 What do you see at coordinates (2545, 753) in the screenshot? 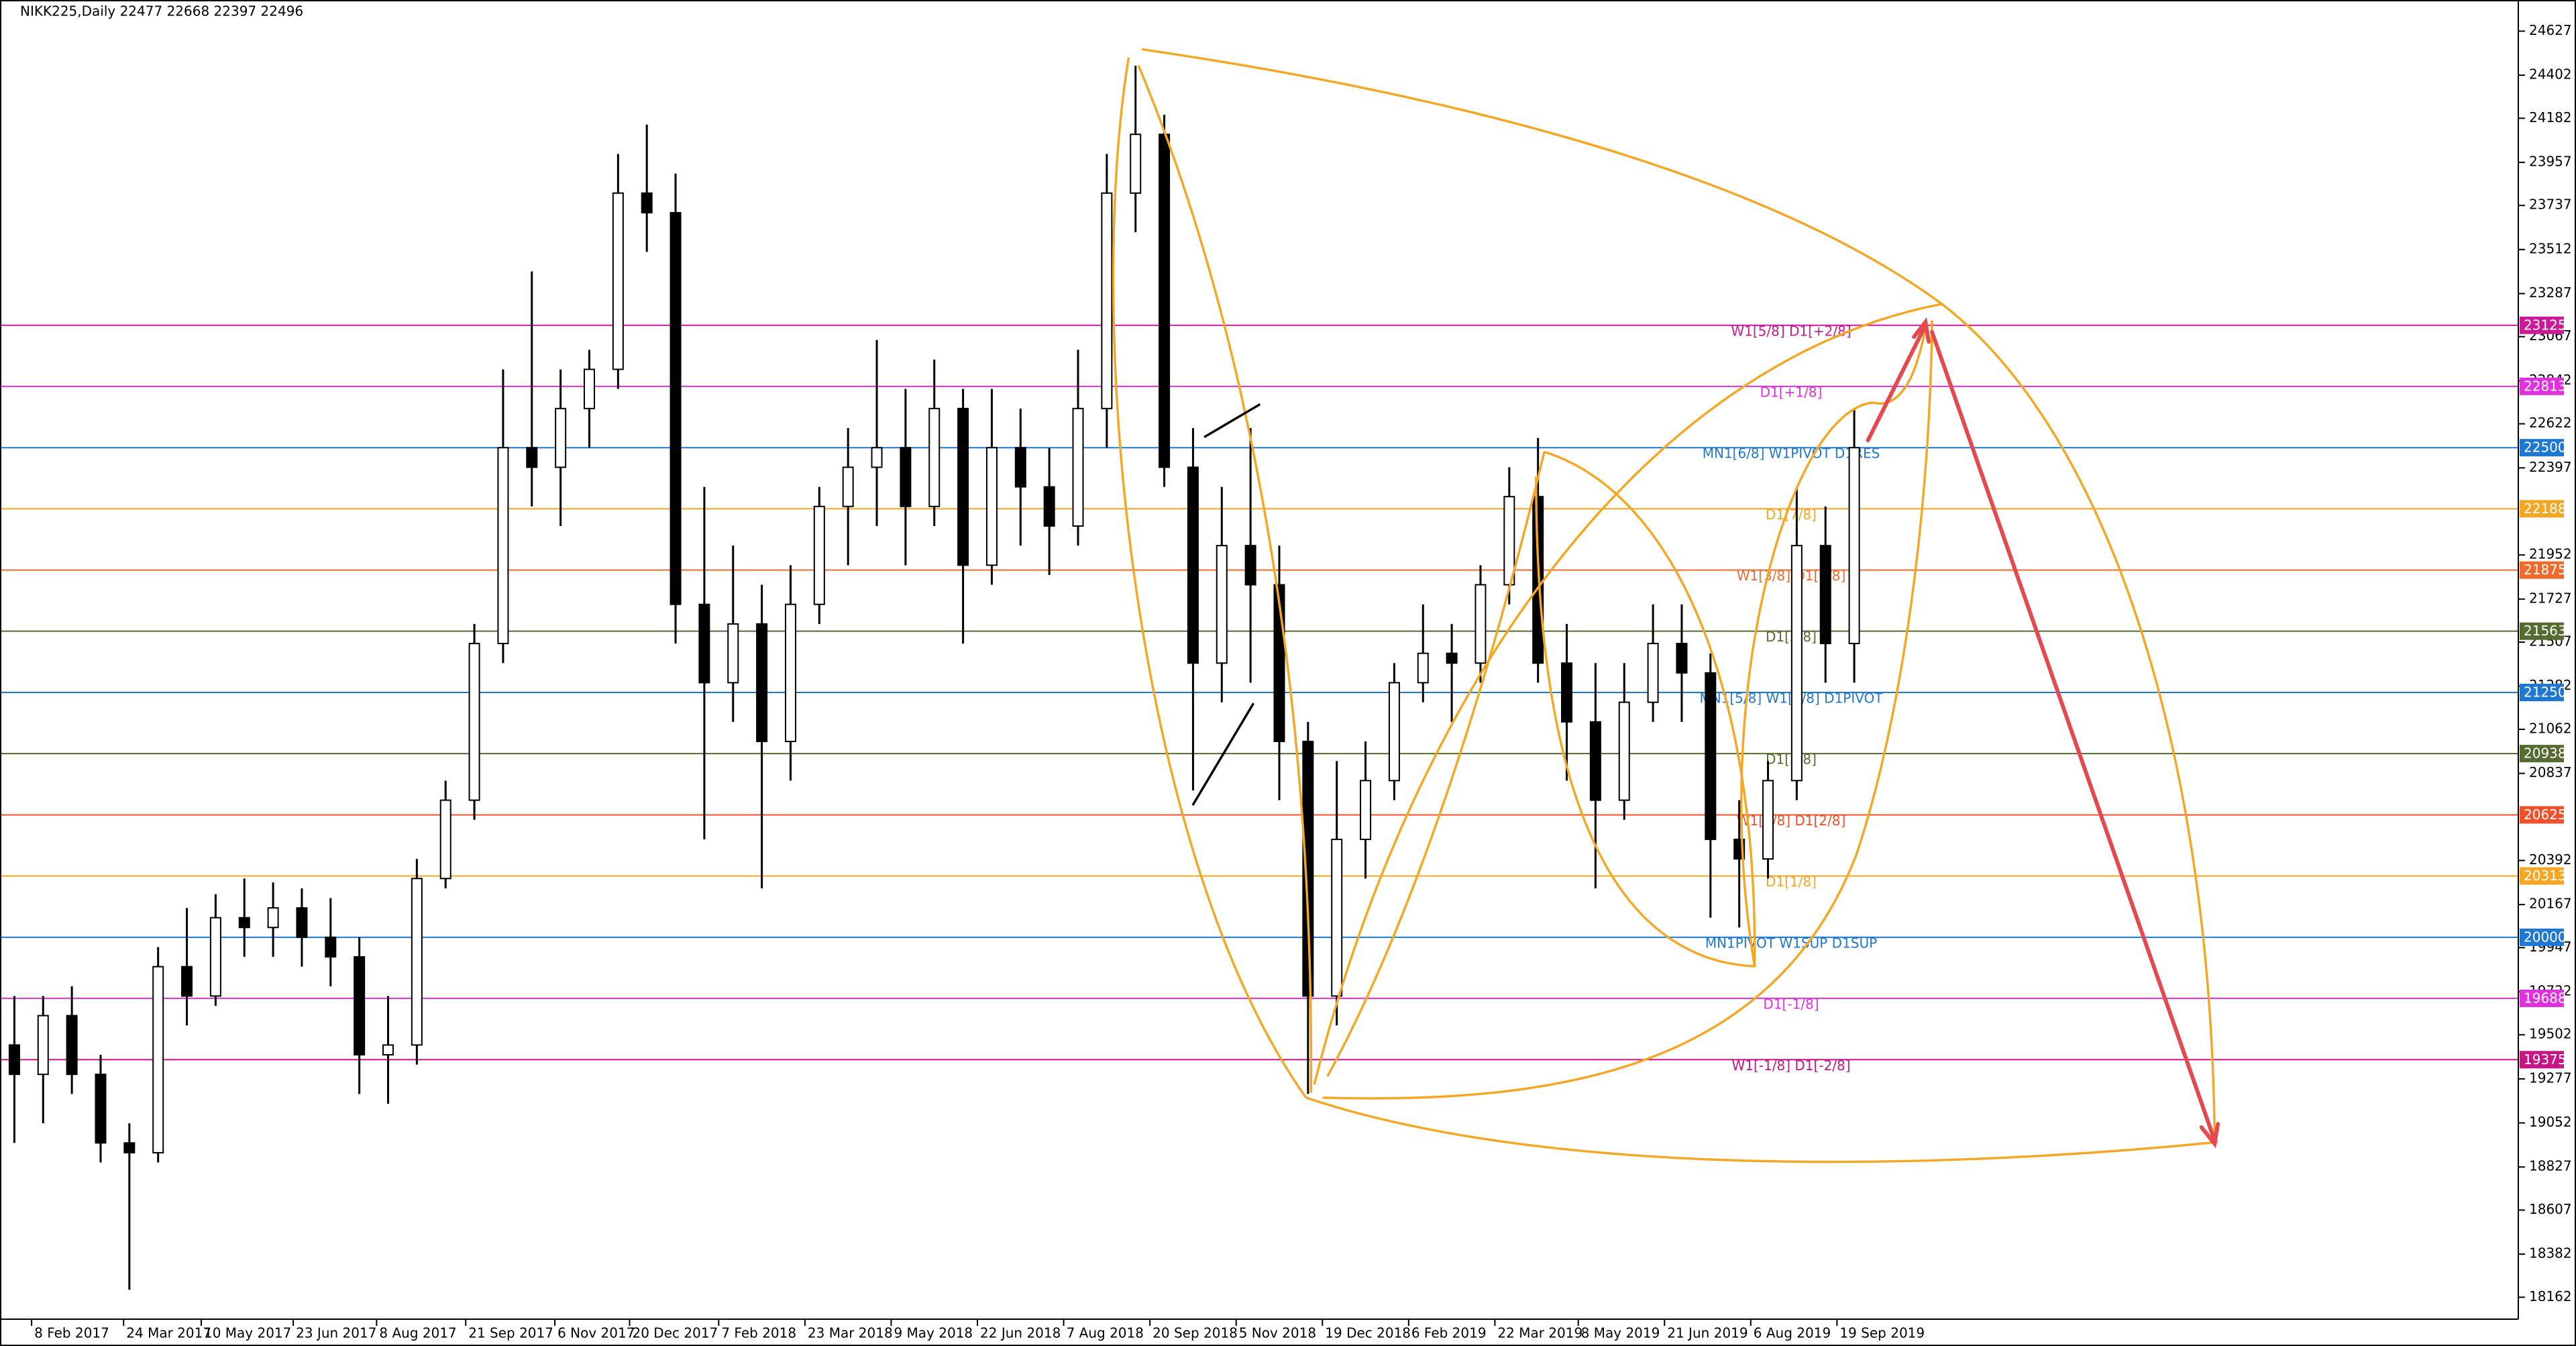
I see `level-tag-label: 20938` at bounding box center [2545, 753].